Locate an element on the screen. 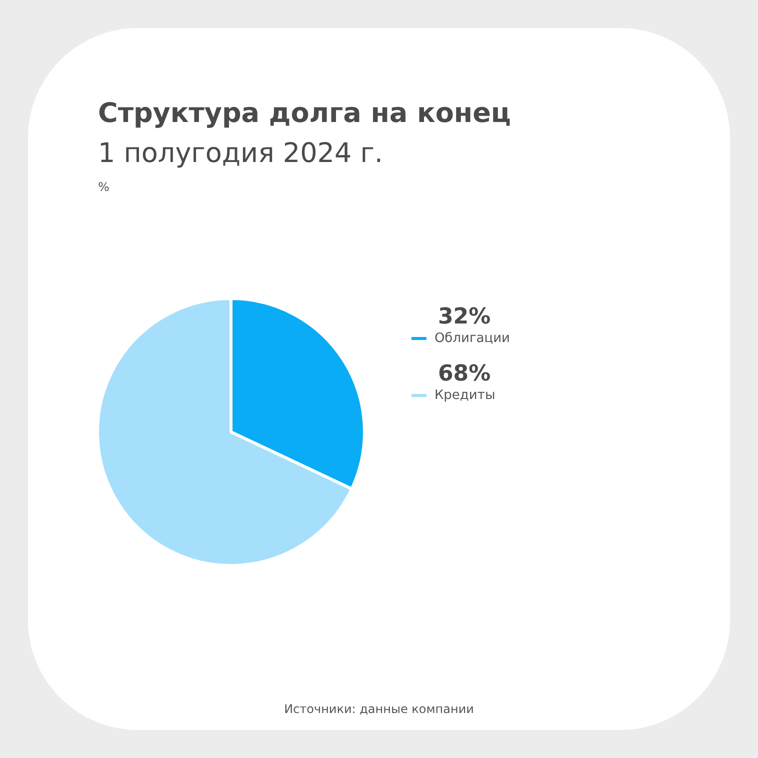 This screenshot has width=758, height=758. chart-title: Структура долга на конец is located at coordinates (304, 113).